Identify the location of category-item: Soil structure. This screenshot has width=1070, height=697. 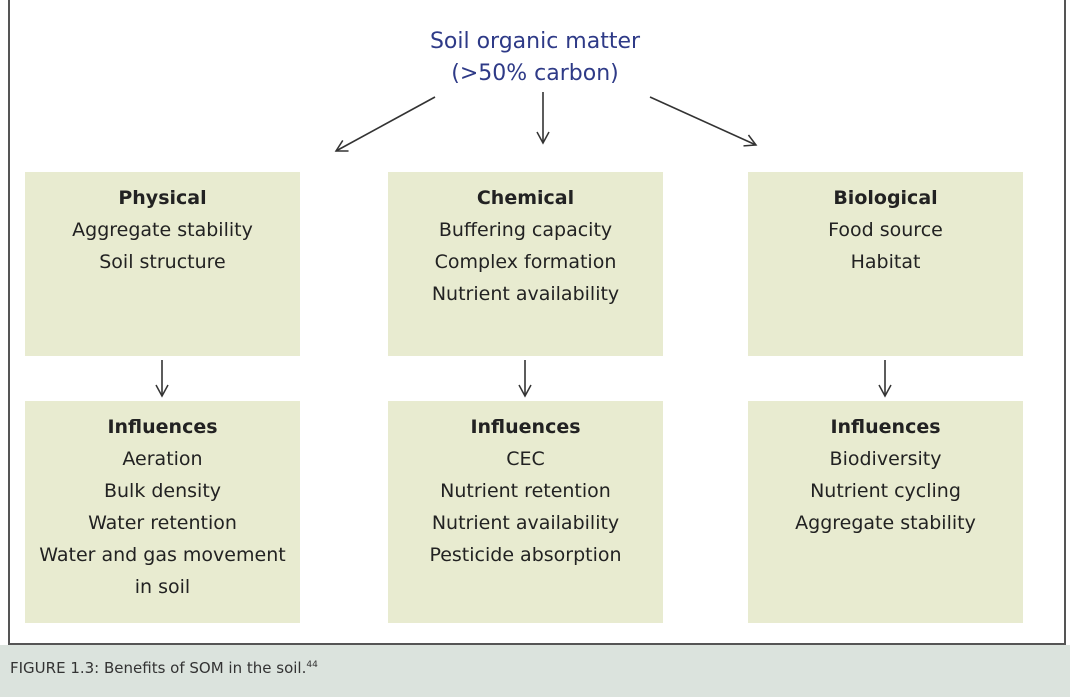
(162, 262).